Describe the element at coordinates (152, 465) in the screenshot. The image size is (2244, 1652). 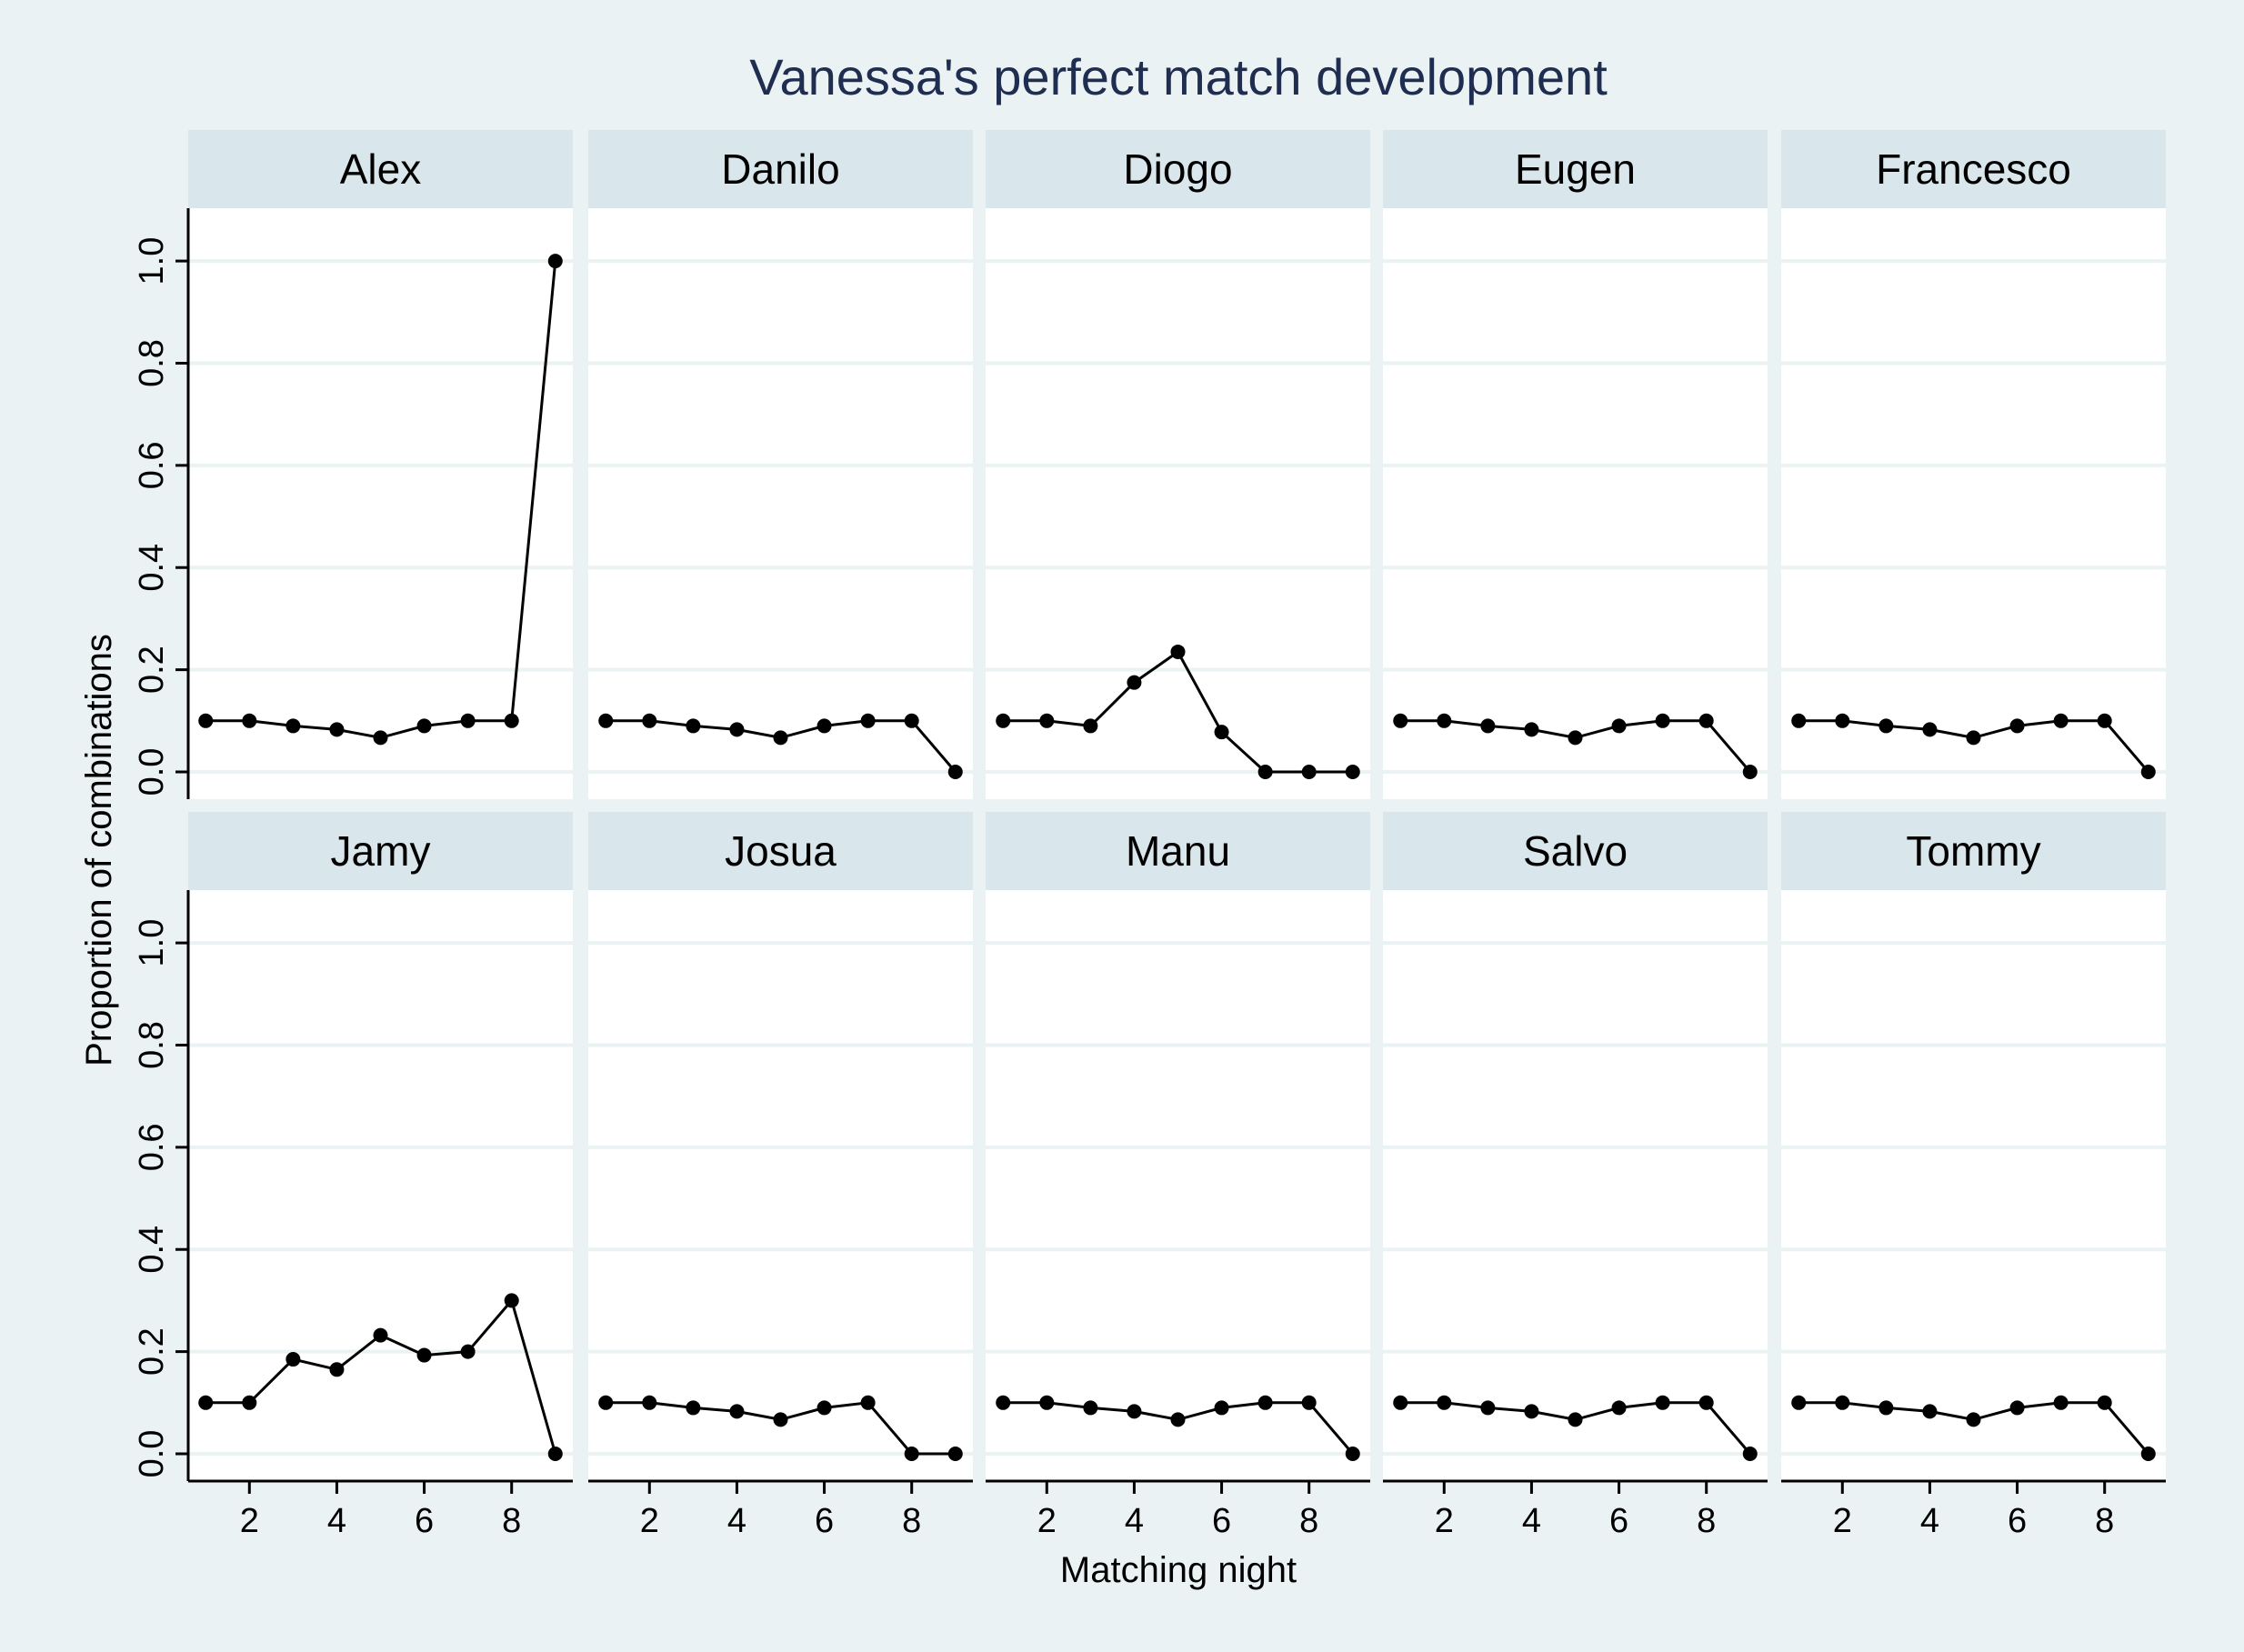
I see `y-tick-label: 0.6` at that location.